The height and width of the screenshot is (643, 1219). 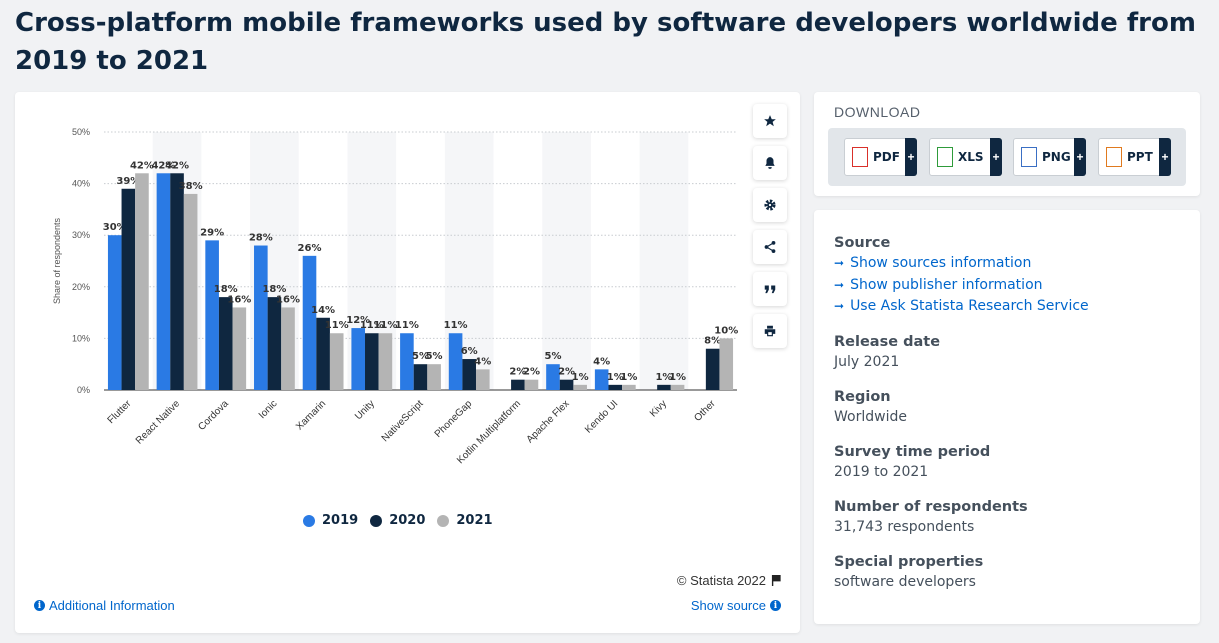 I want to click on data-label: 18%, so click(x=226, y=289).